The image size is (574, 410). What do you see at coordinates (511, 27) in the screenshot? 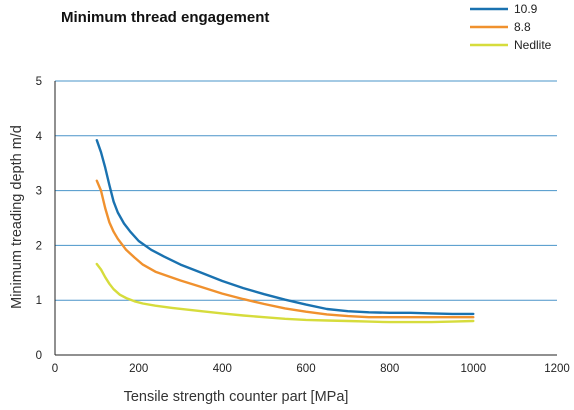
I see `legend: 10.9 8.8 Nedlite` at bounding box center [511, 27].